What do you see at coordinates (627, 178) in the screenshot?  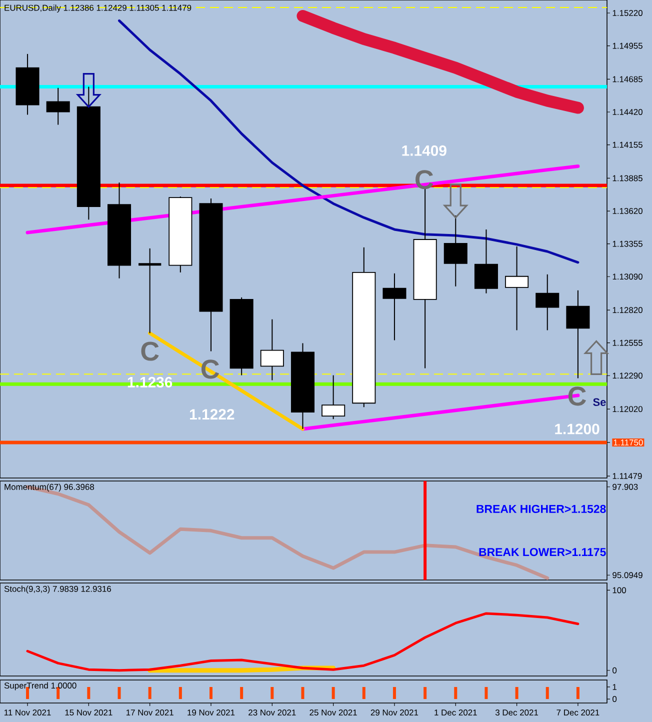 I see `y-tick-label: 1.13885` at bounding box center [627, 178].